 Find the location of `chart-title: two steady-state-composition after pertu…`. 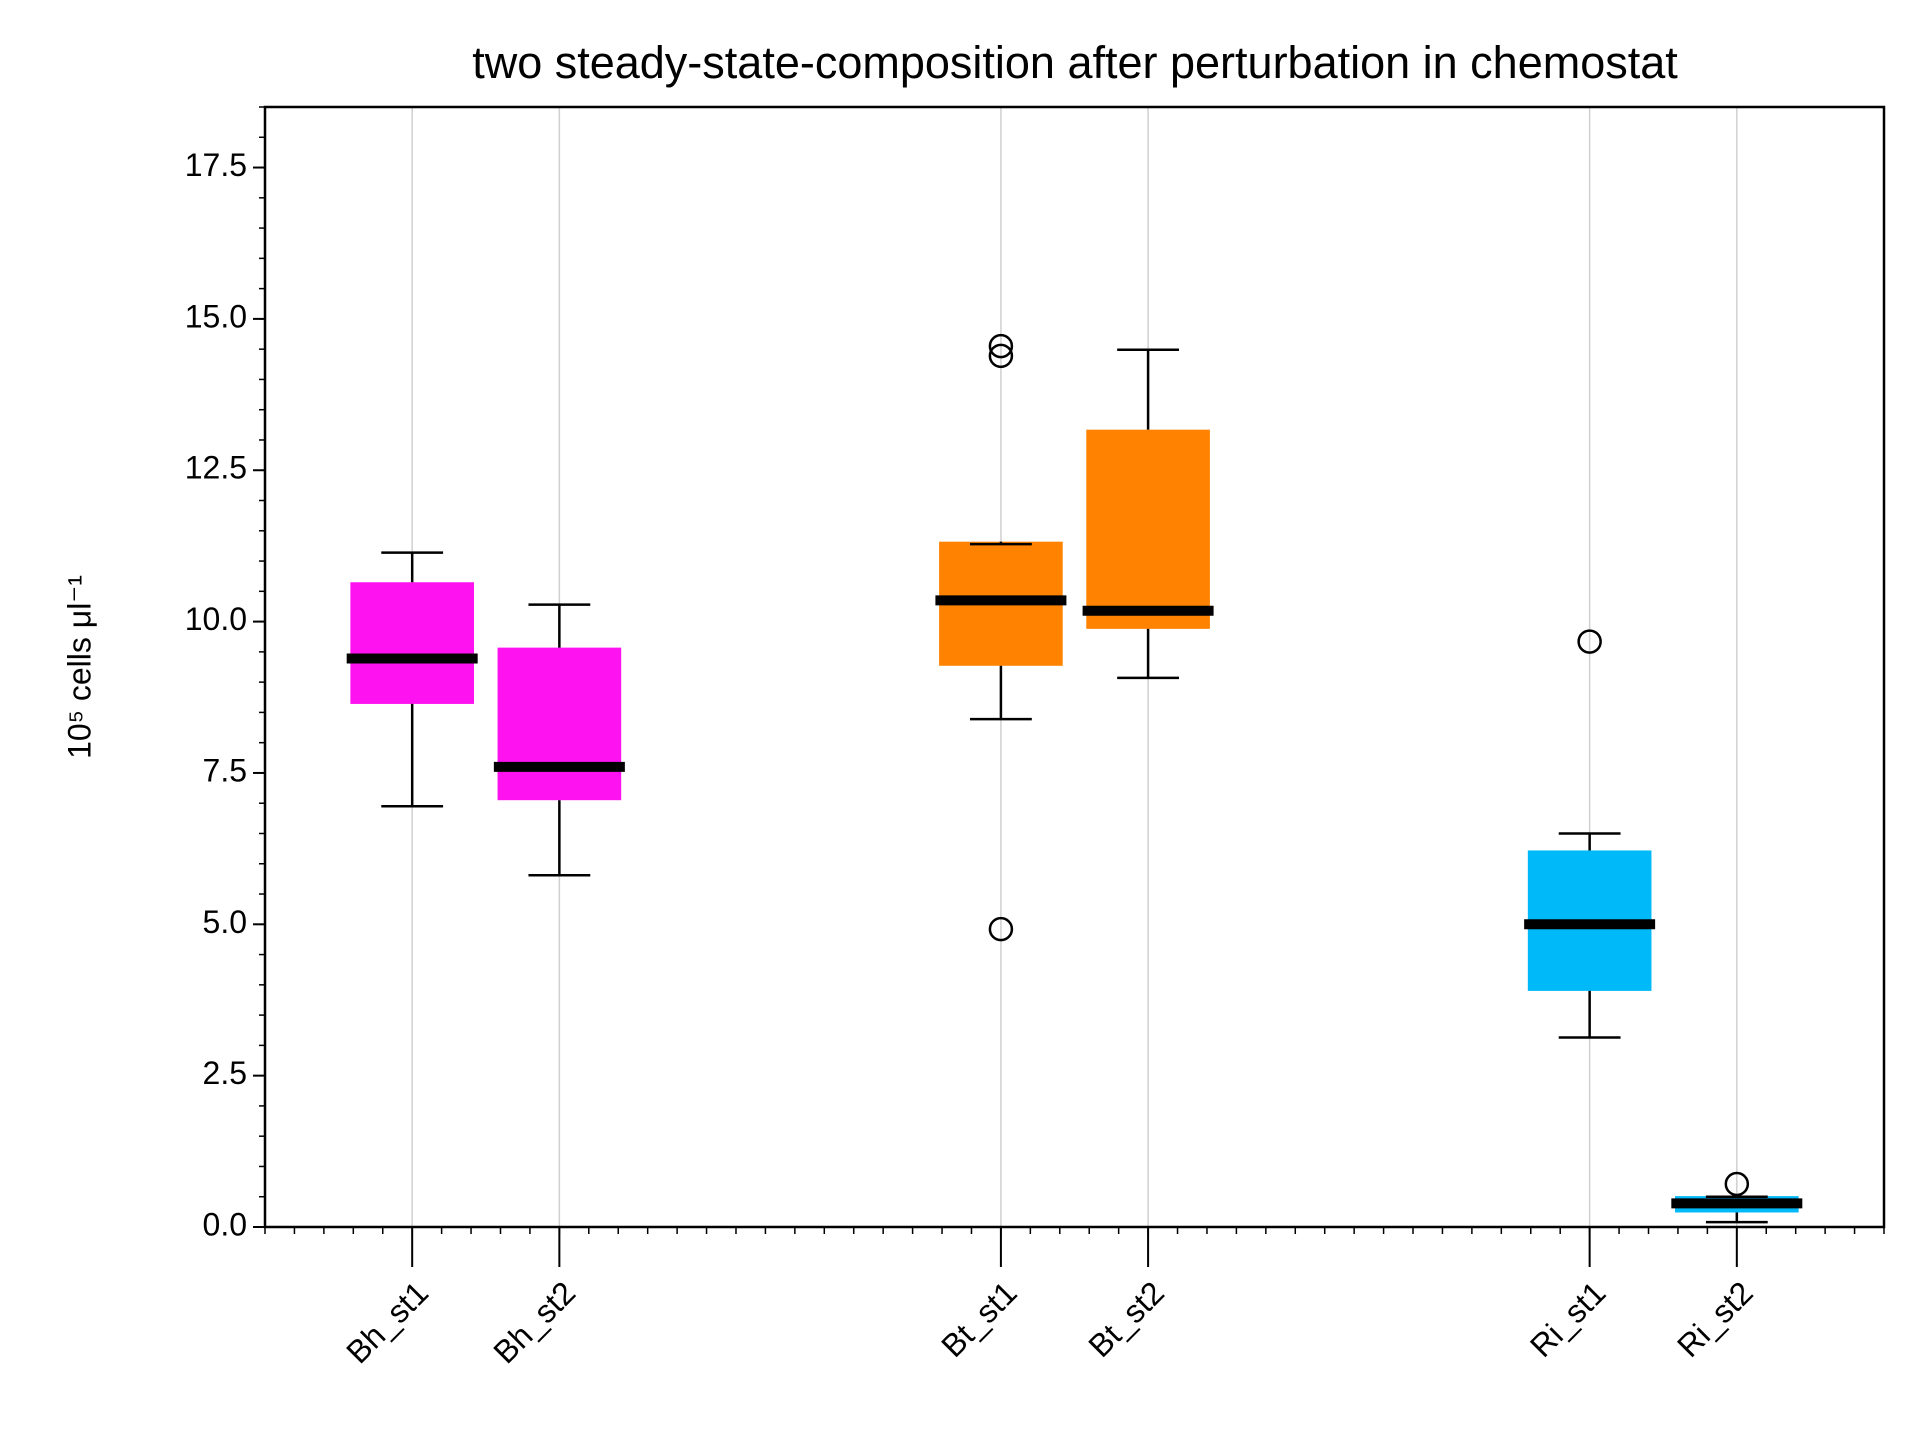

chart-title: two steady-state-composition after pertu… is located at coordinates (1075, 62).